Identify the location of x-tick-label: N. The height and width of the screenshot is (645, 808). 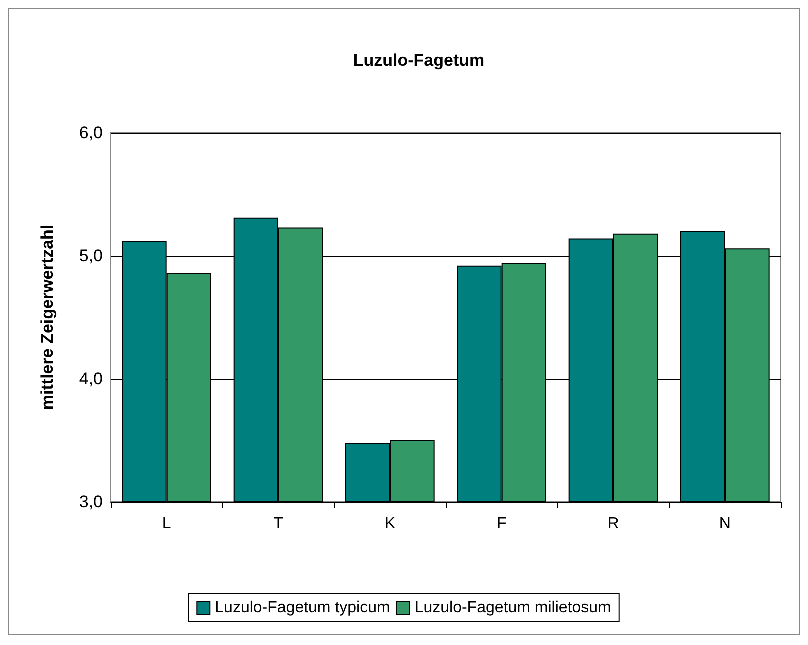
(725, 524).